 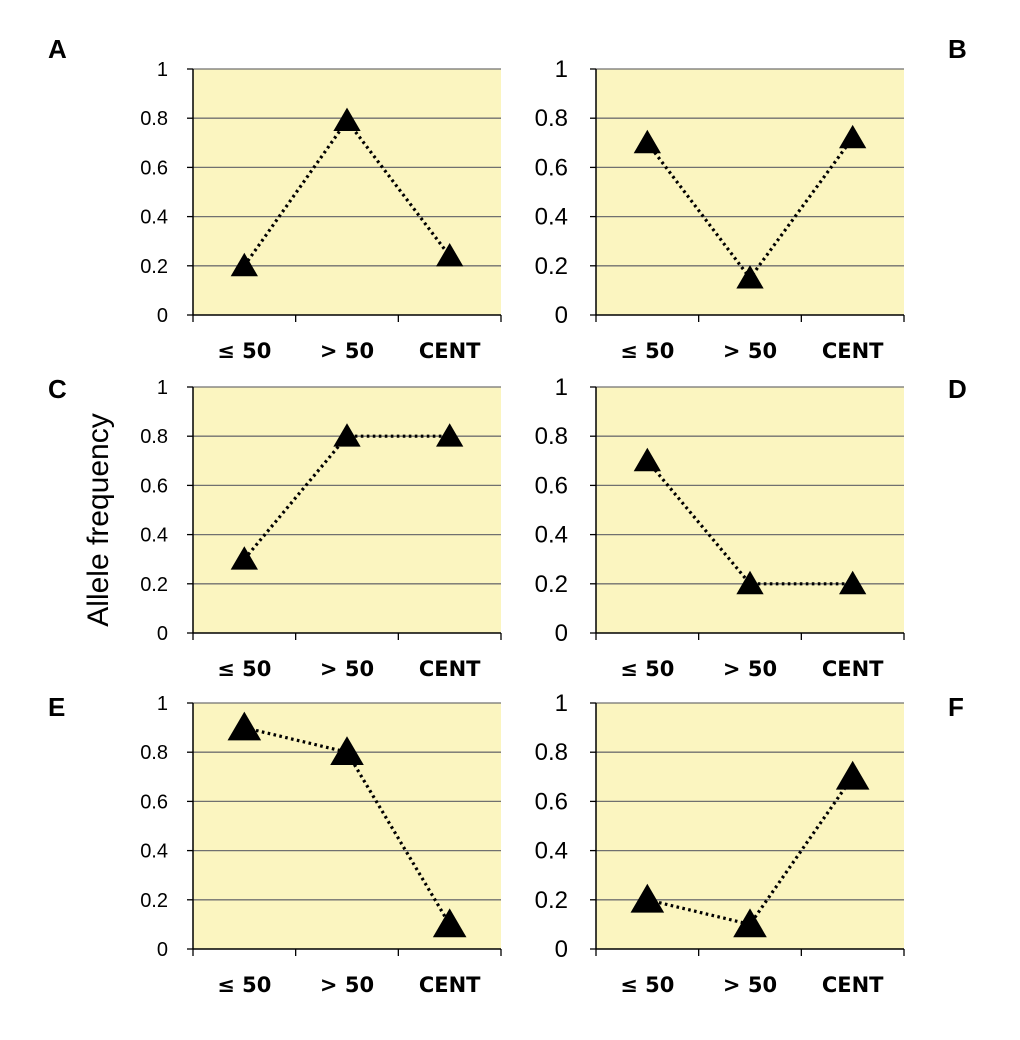 What do you see at coordinates (956, 707) in the screenshot?
I see `panel-letter-f: F` at bounding box center [956, 707].